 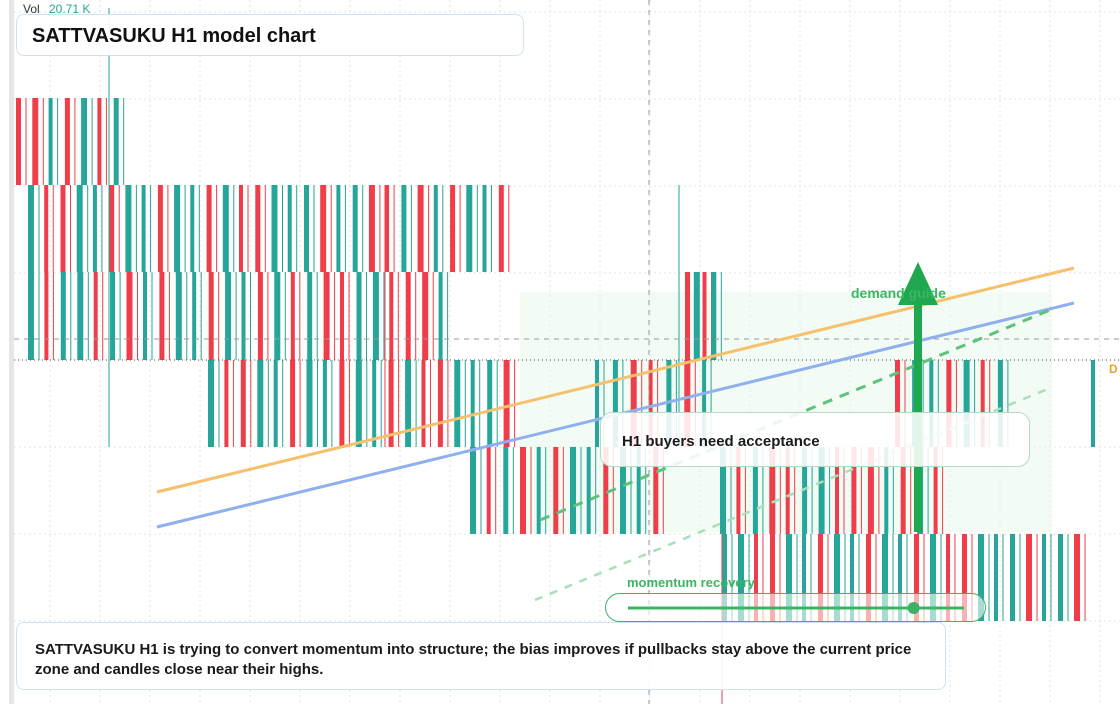 What do you see at coordinates (1113, 369) in the screenshot?
I see `price-badge: D` at bounding box center [1113, 369].